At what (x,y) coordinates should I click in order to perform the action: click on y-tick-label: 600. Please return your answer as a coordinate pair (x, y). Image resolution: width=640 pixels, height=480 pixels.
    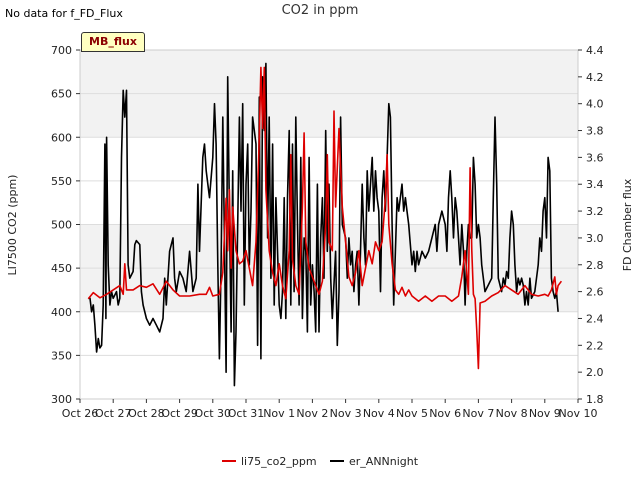
    Looking at the image, I should click on (61, 137).